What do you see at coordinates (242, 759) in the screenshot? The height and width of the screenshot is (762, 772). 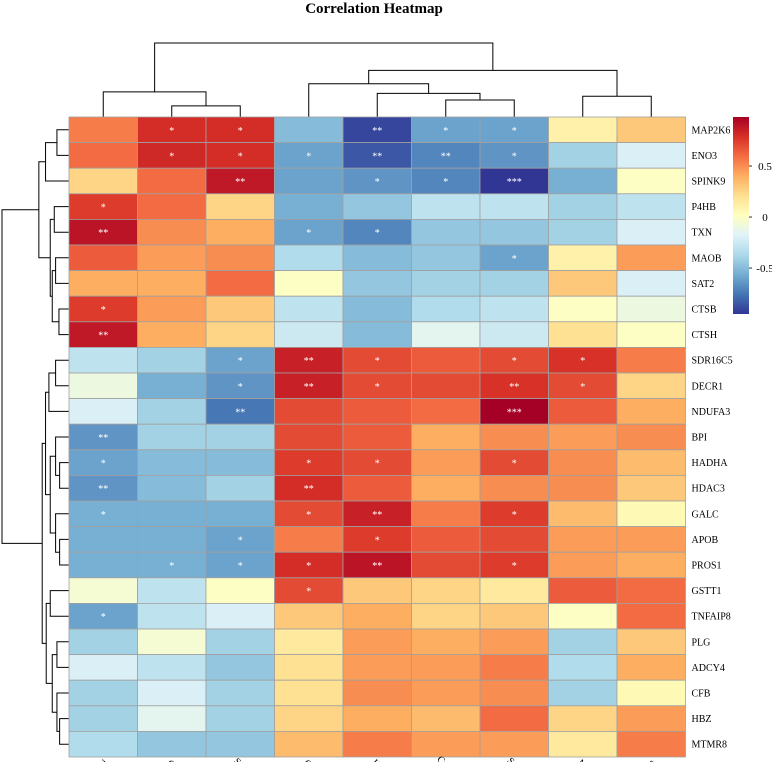 I see `column-label: SAH` at bounding box center [242, 759].